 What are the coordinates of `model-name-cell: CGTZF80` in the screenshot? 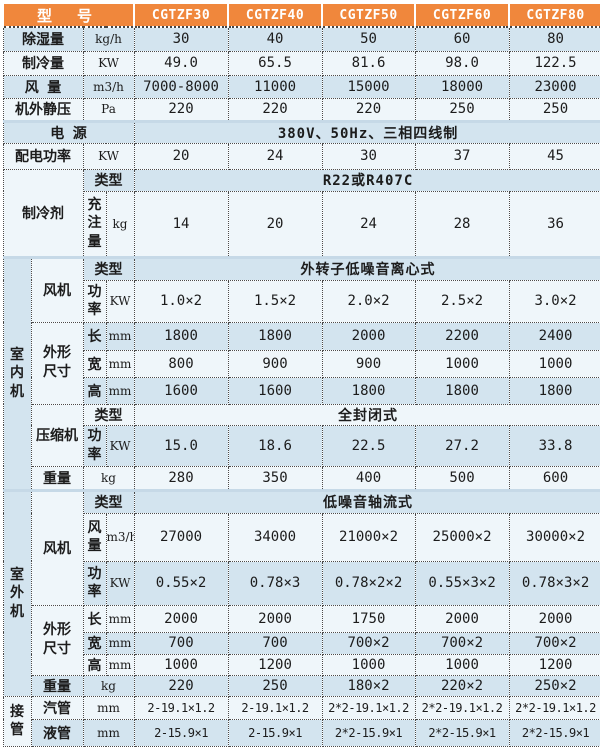 It's located at (554, 15).